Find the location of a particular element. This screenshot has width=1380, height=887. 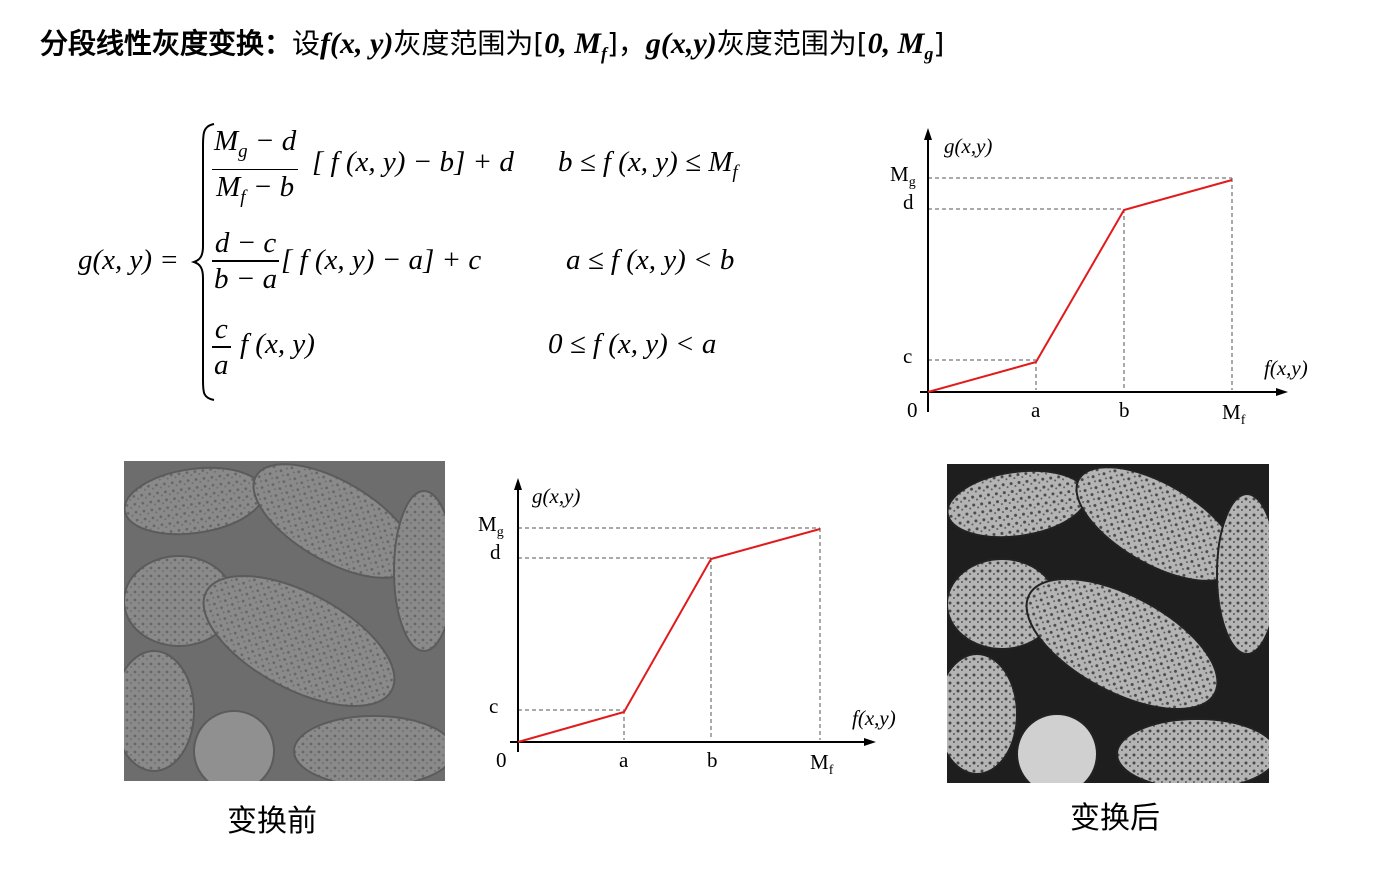

heading-range1-open: [ is located at coordinates (539, 43).